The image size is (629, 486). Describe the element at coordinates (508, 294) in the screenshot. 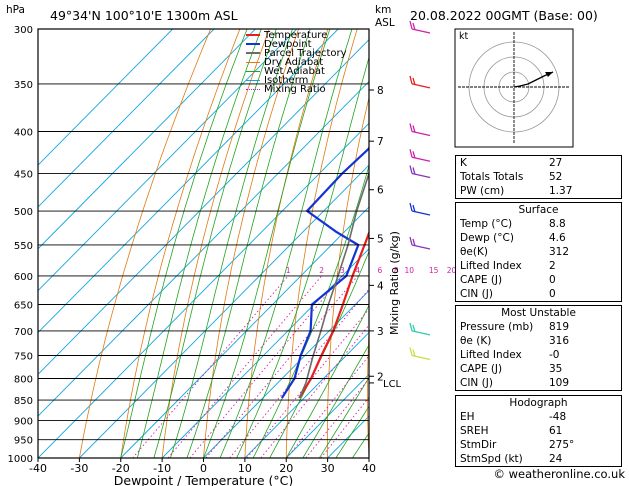

I see `table-row: CIN (J) 0` at that location.